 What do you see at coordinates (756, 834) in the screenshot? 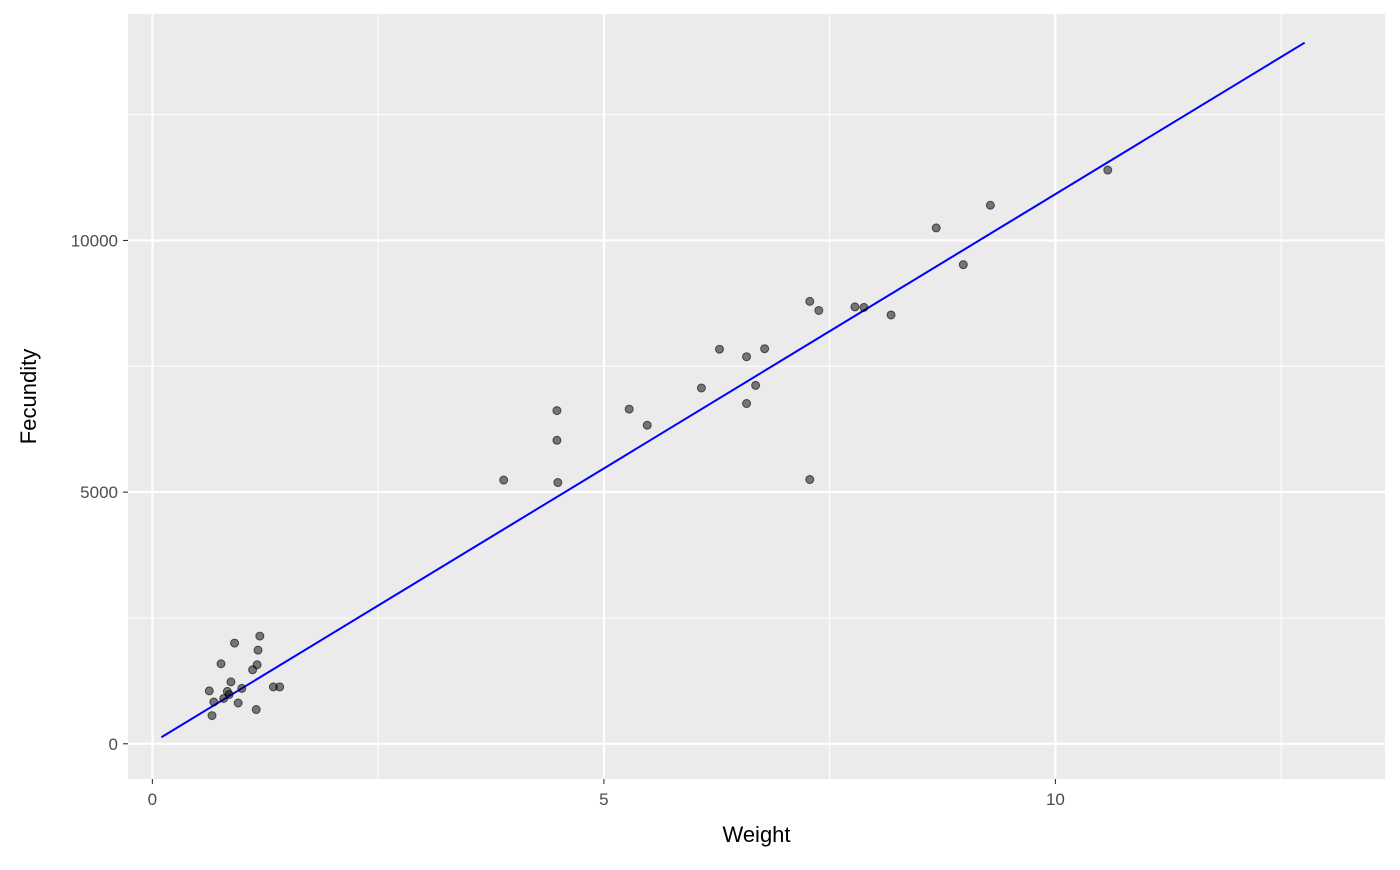
I see `x-axis-title: Weight` at bounding box center [756, 834].